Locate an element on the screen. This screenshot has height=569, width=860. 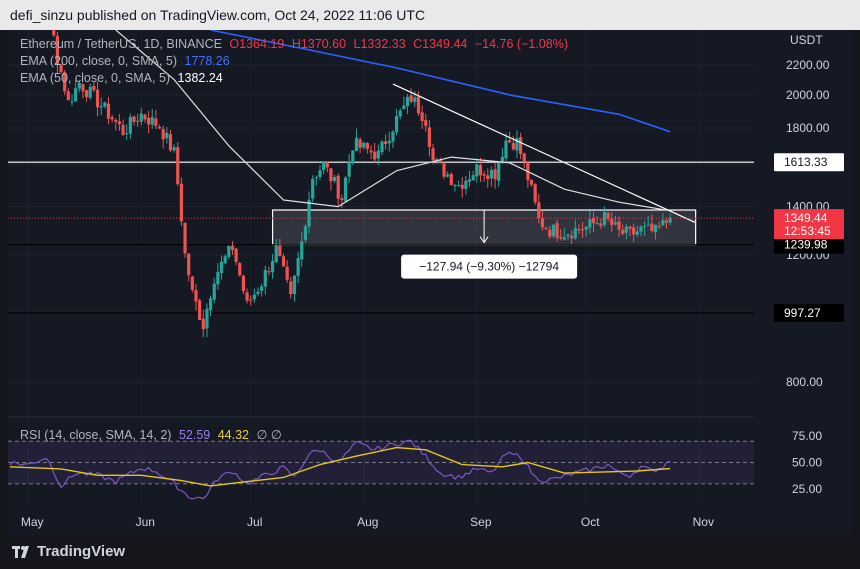
x-tick-label: Nov is located at coordinates (703, 522).